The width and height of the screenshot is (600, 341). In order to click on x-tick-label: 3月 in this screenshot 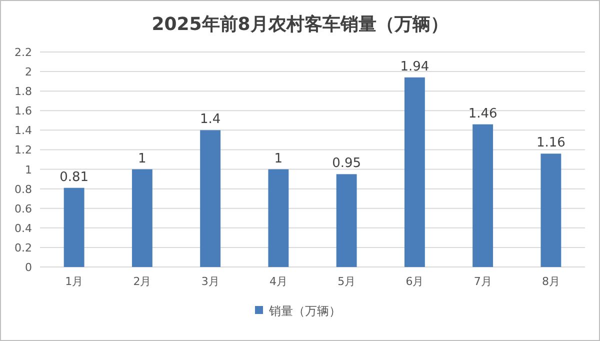, I will do `click(210, 281)`.